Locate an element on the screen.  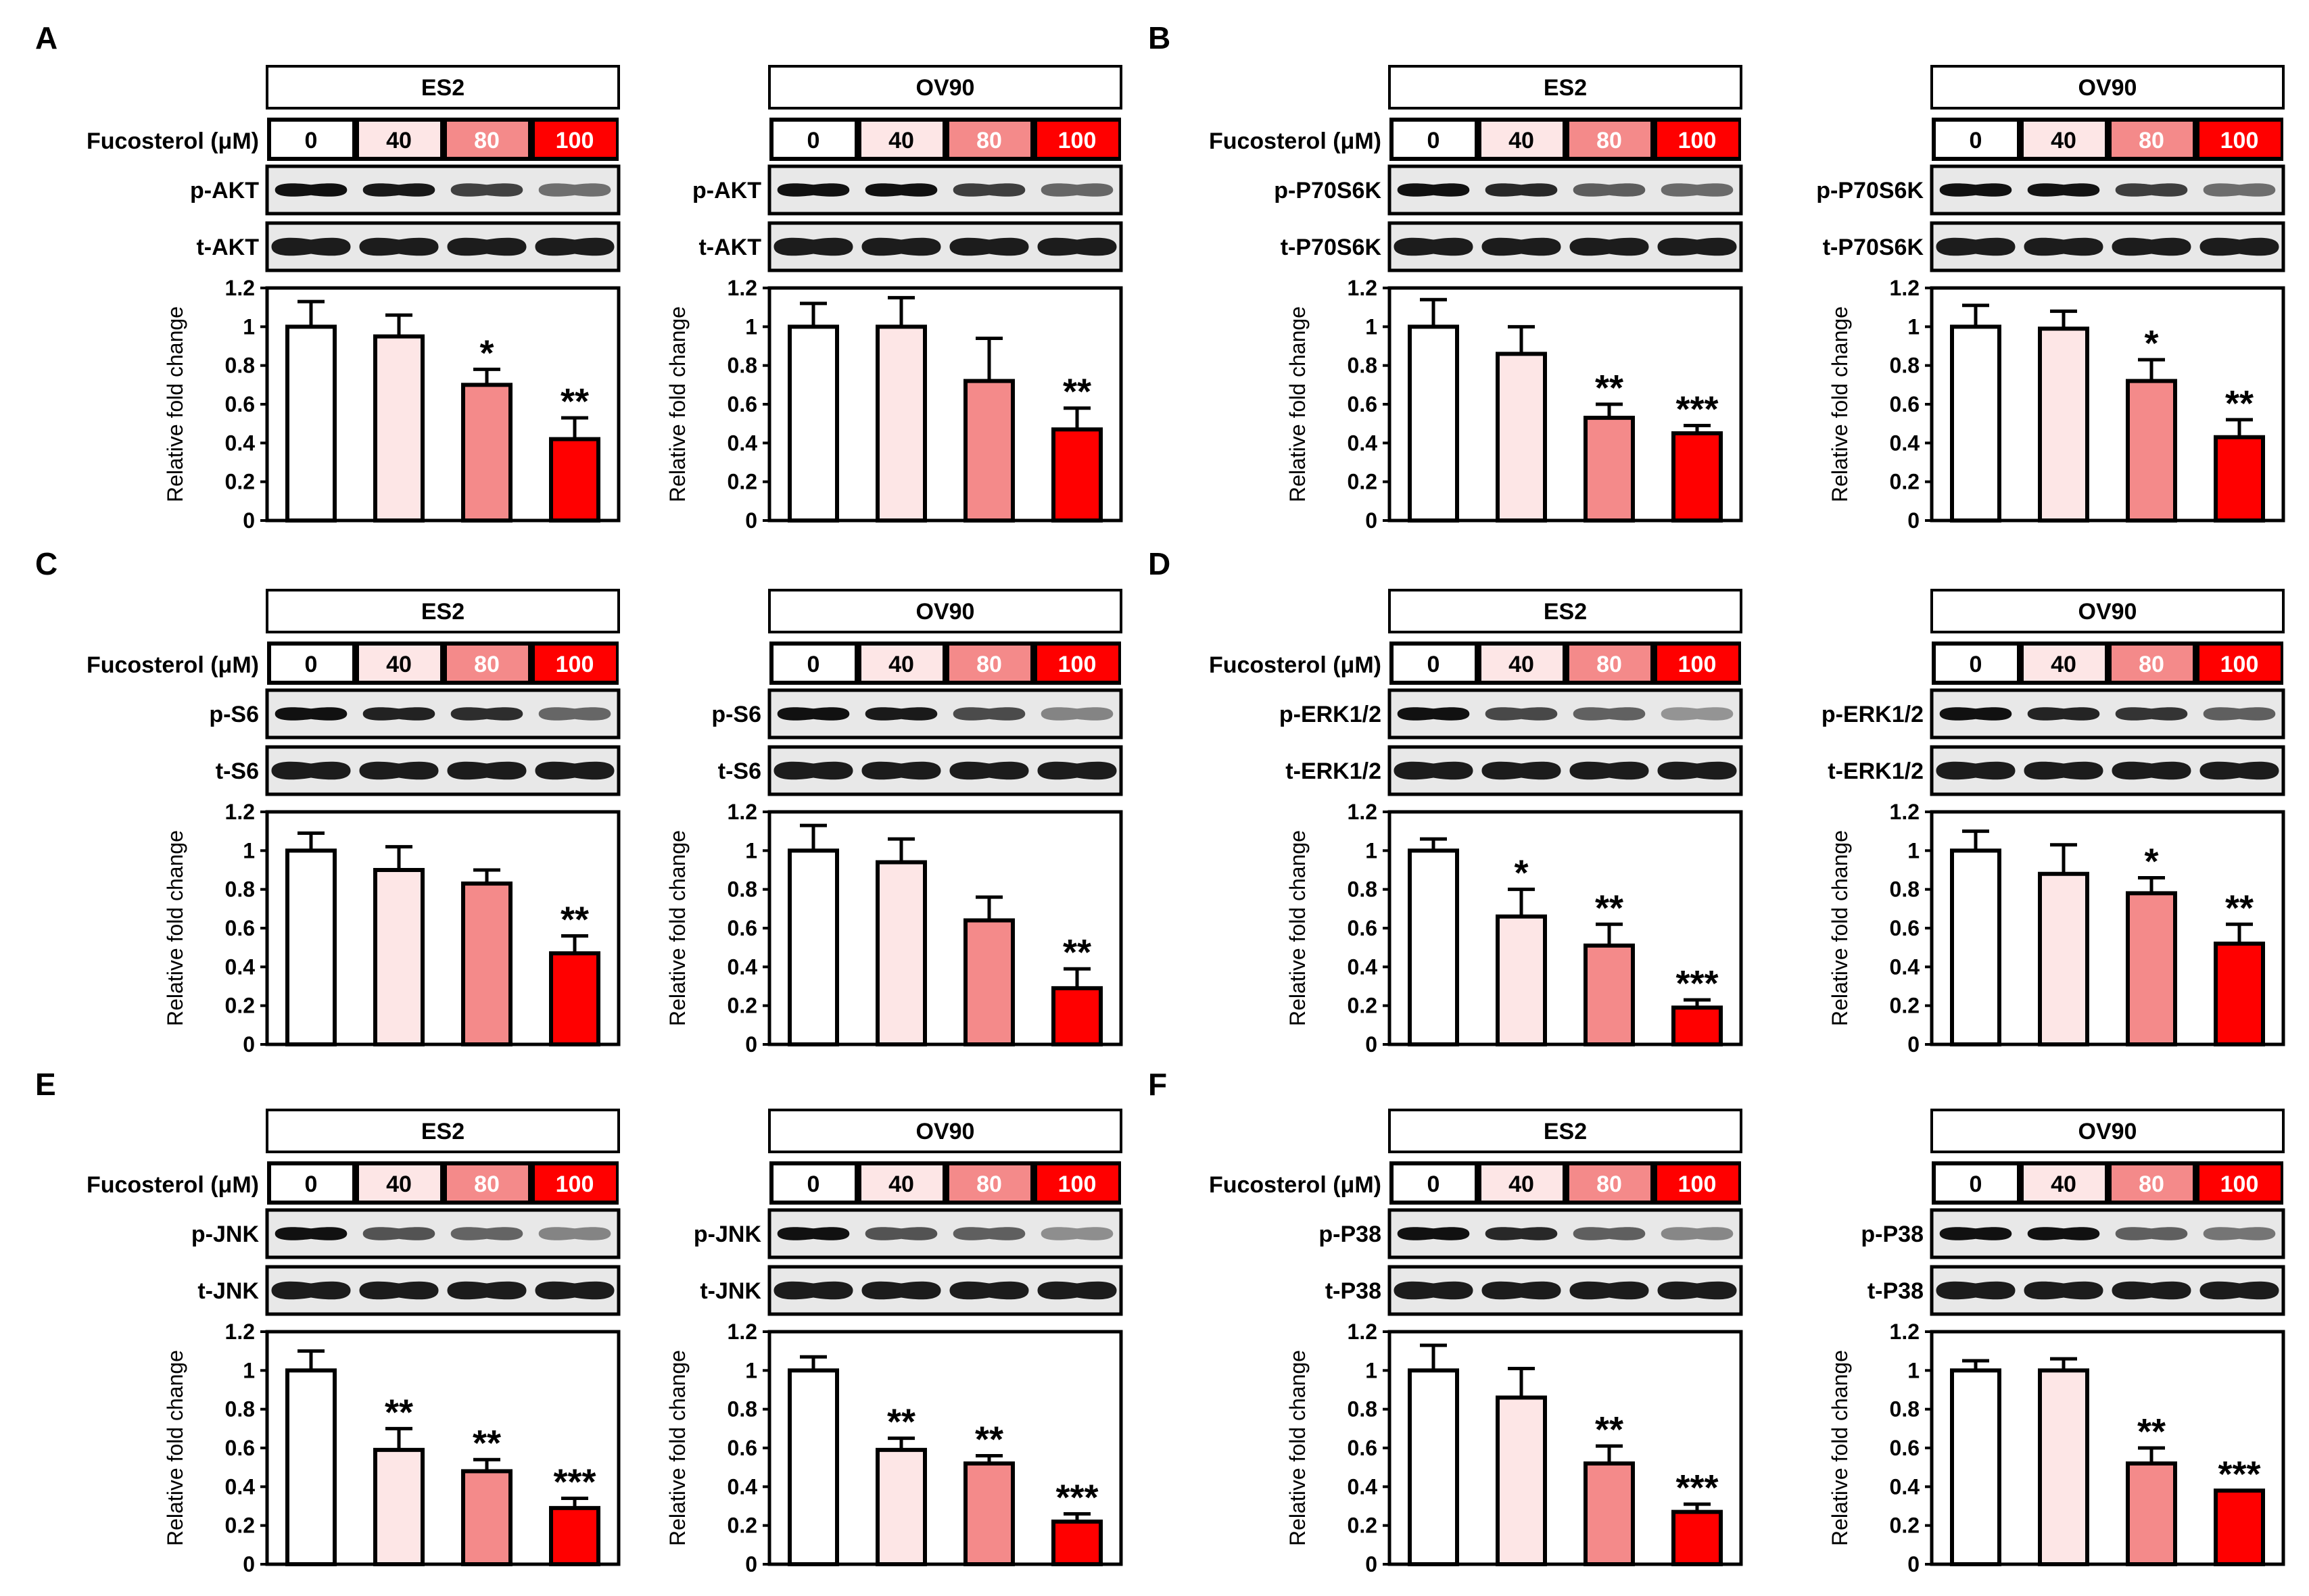
blot-label-p-erk1/2: p-ERK1/2 is located at coordinates (1873, 715).